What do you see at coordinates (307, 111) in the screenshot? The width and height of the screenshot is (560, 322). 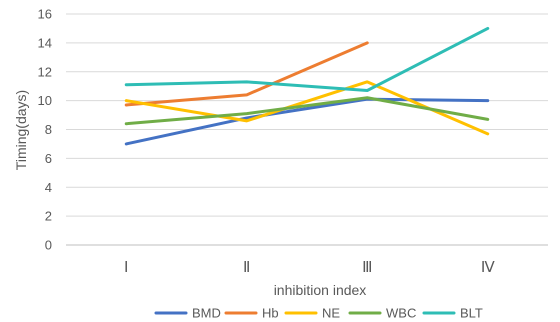 I see `series-line-wbc` at bounding box center [307, 111].